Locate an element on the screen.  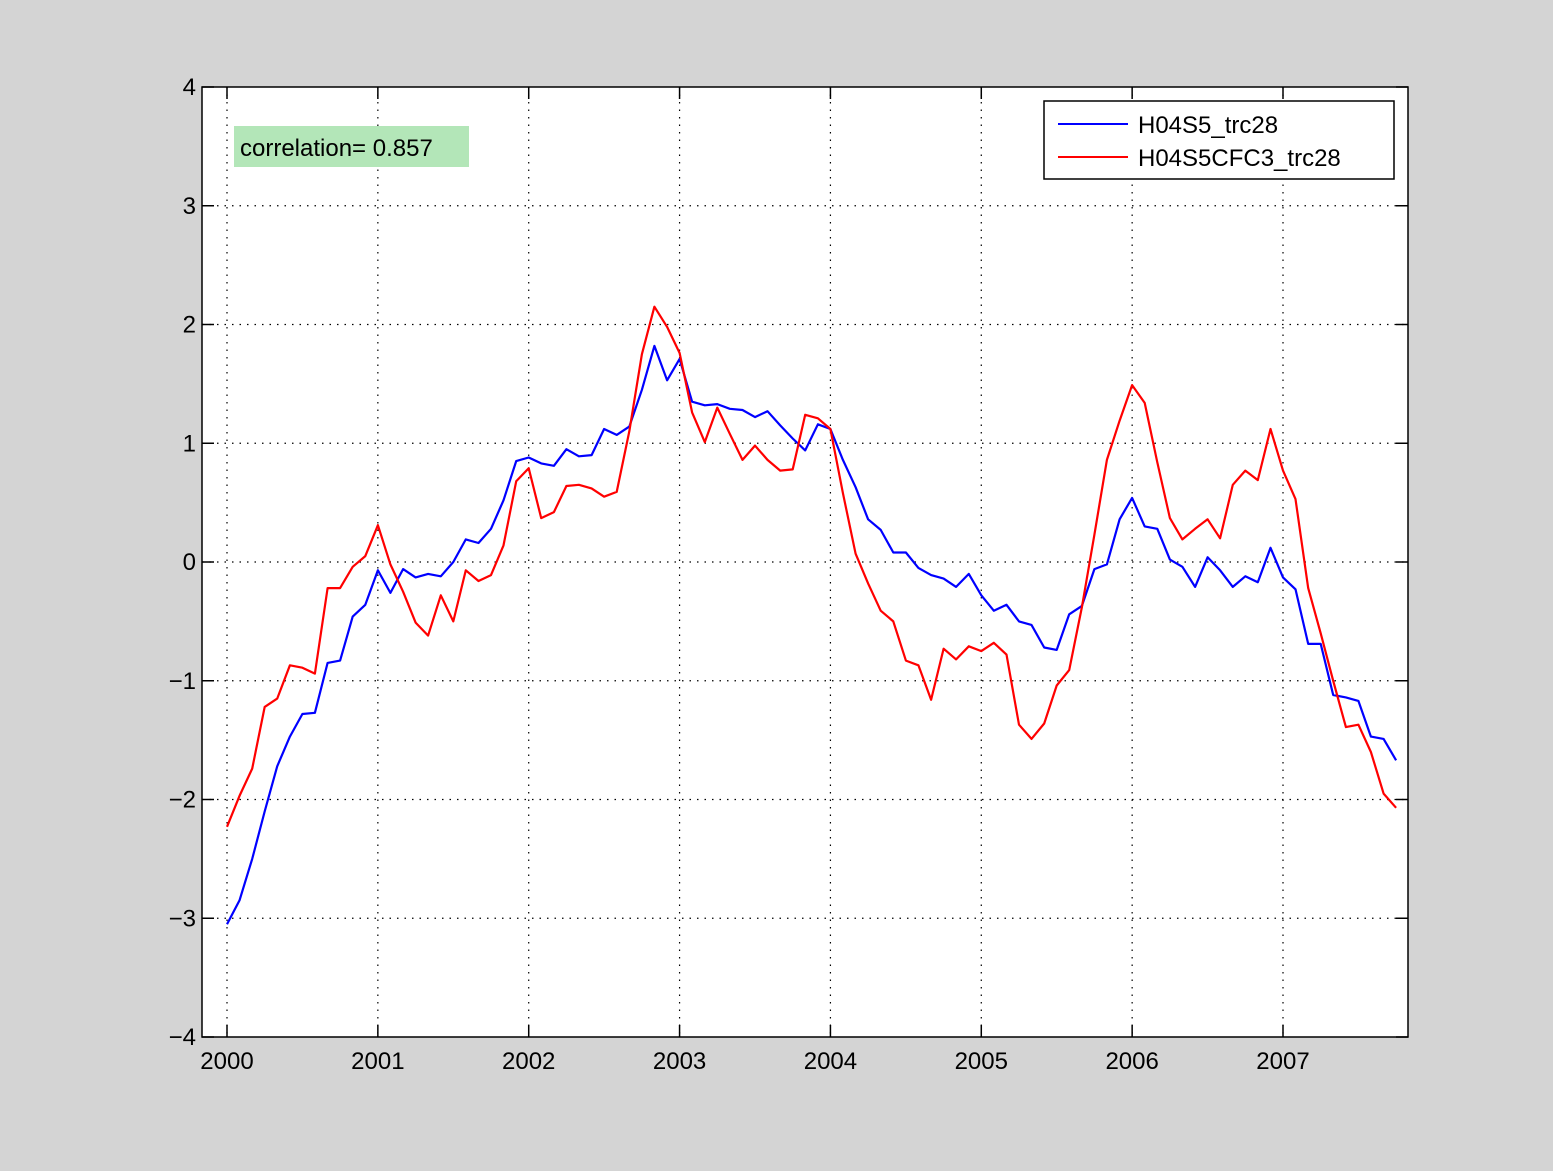
x-tick-labels: 2000 2001 2002 2003 2004 2005 2006 2007 is located at coordinates (754, 1061).